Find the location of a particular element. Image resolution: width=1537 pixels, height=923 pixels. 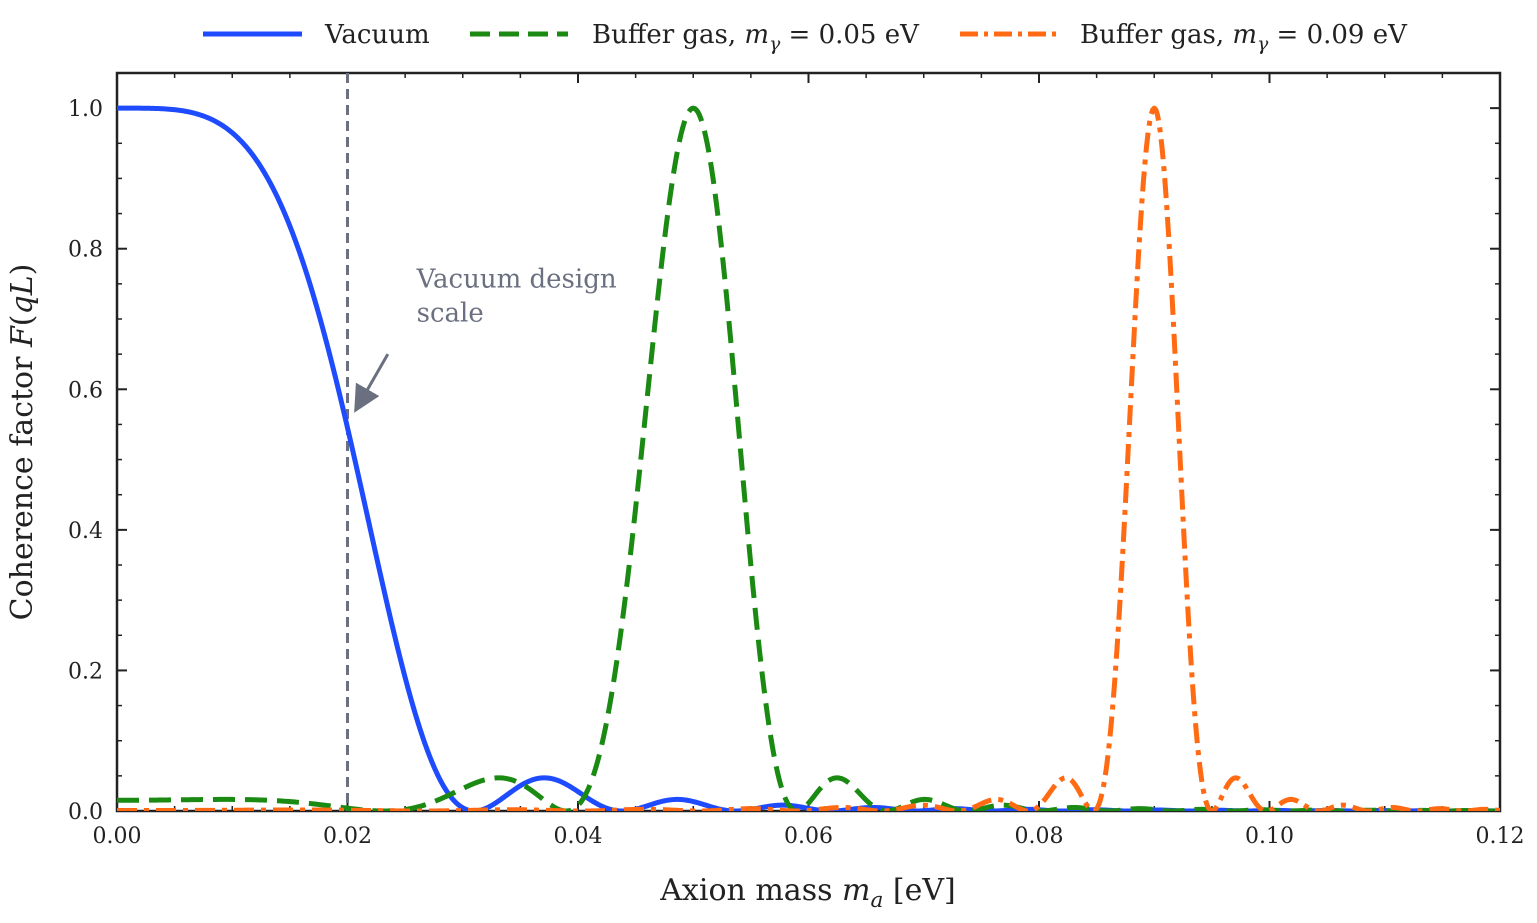

y-tick-label: 0.8 is located at coordinates (85, 250).